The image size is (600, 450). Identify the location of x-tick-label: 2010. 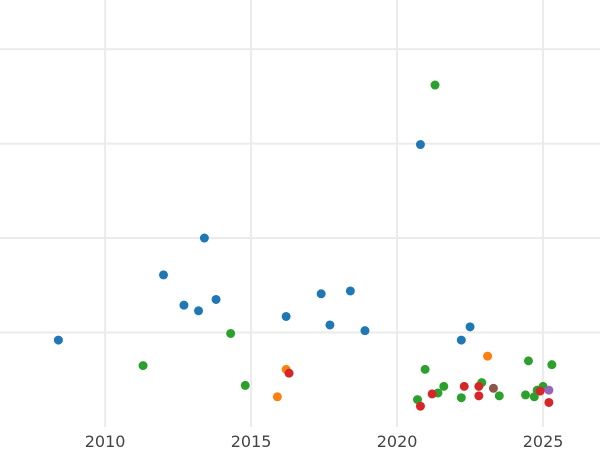
(105, 441).